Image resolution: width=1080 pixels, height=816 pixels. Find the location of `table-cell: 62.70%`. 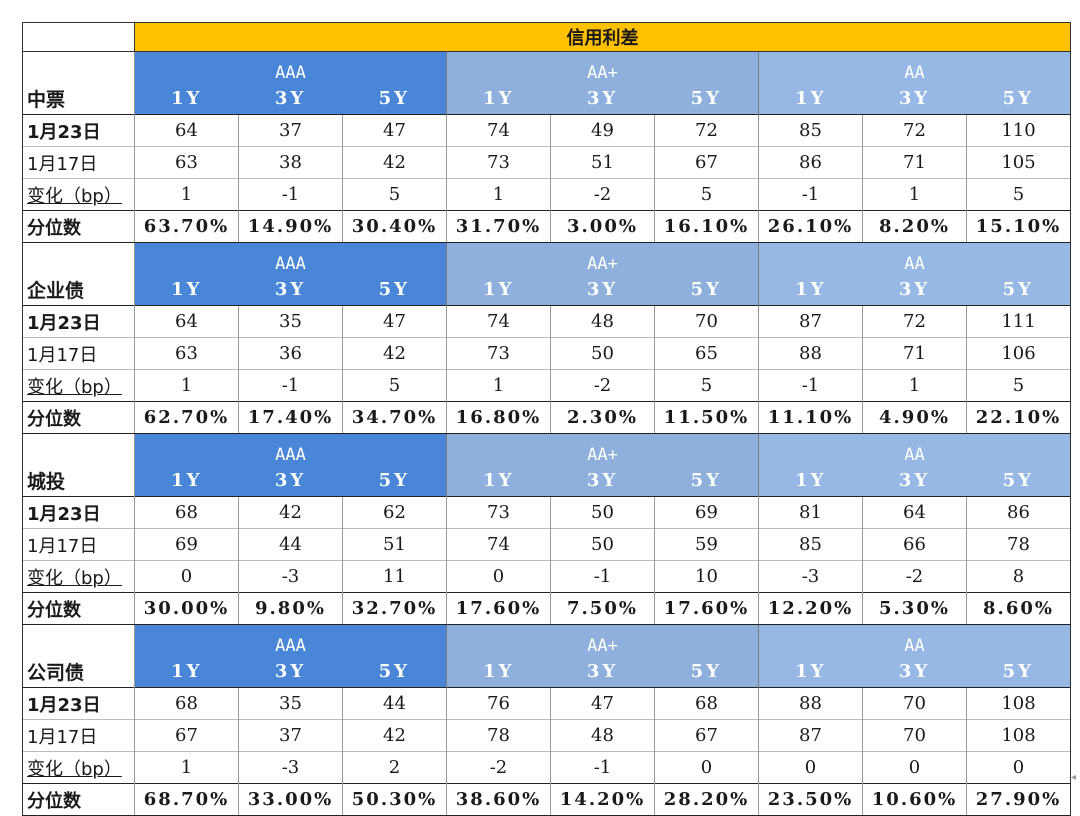

table-cell: 62.70% is located at coordinates (186, 417).